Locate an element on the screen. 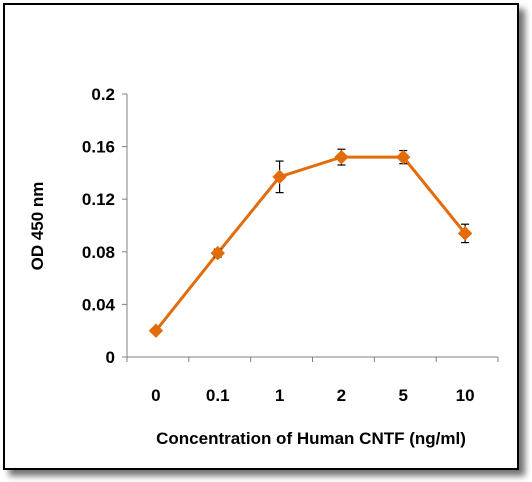 The width and height of the screenshot is (532, 482). y-tick-label: 0 is located at coordinates (110, 357).